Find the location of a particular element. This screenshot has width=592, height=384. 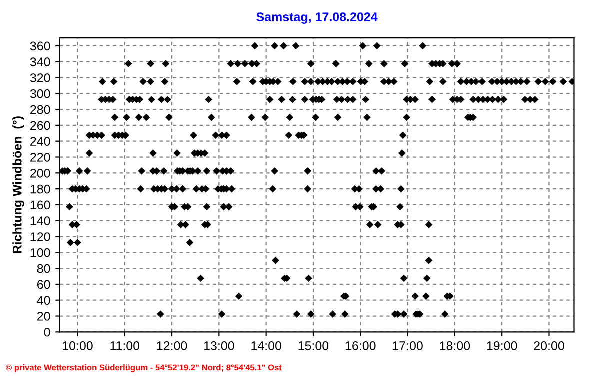

y-tick-label: 300 is located at coordinates (40, 93).